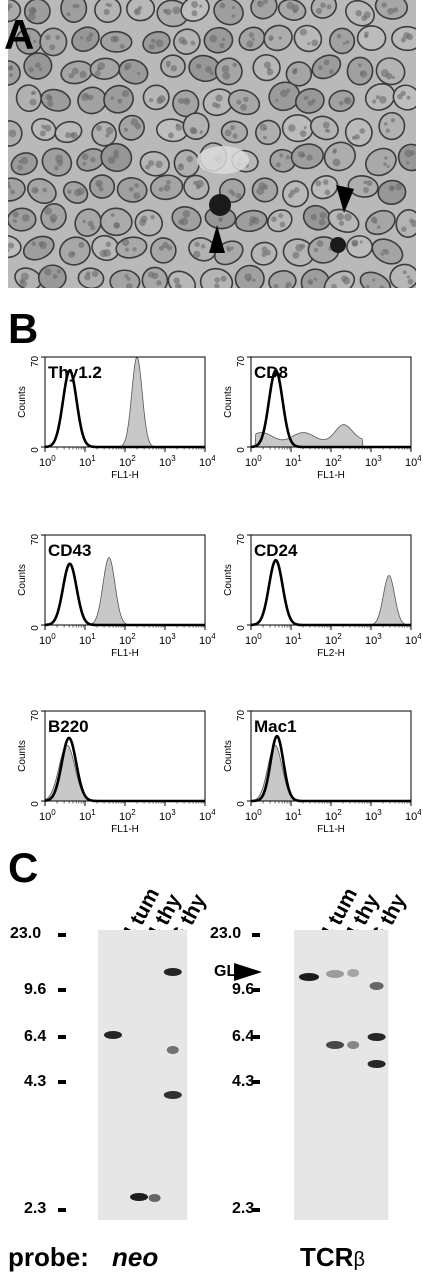 Image resolution: width=423 pixels, height=1280 pixels. I want to click on size-marker-6-4: 6.4, so click(243, 1036).